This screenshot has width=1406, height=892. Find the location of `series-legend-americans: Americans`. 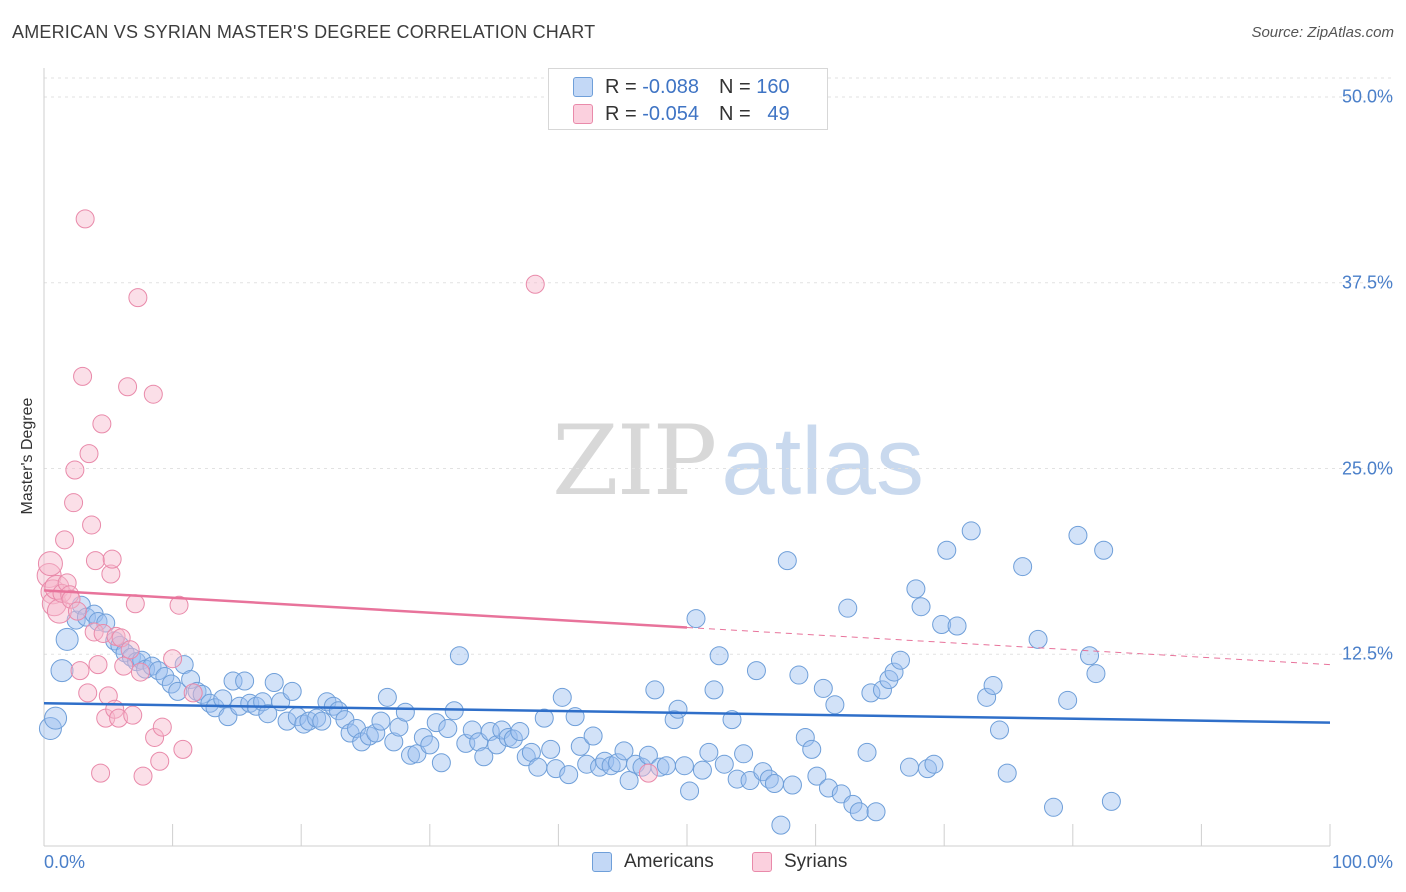

series-legend-americans: Americans is located at coordinates (653, 862).